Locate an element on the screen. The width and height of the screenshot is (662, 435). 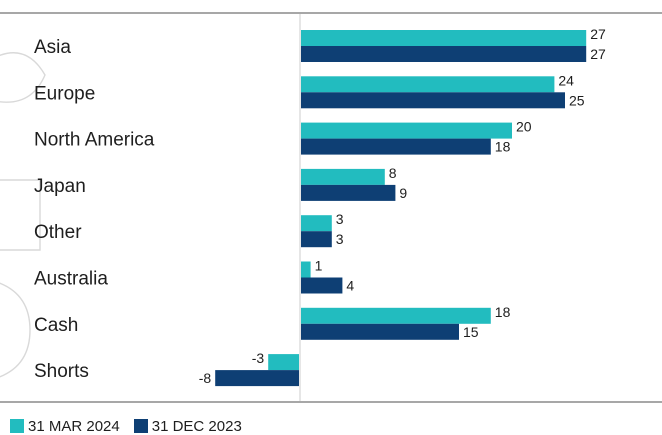
value-label-asia-series-1: 27 is located at coordinates (598, 34).